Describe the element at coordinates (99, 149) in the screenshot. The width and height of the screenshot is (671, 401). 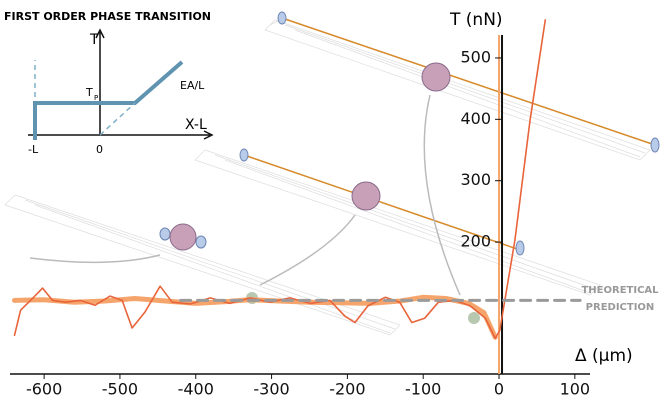
I see `inset-tick: 0` at that location.